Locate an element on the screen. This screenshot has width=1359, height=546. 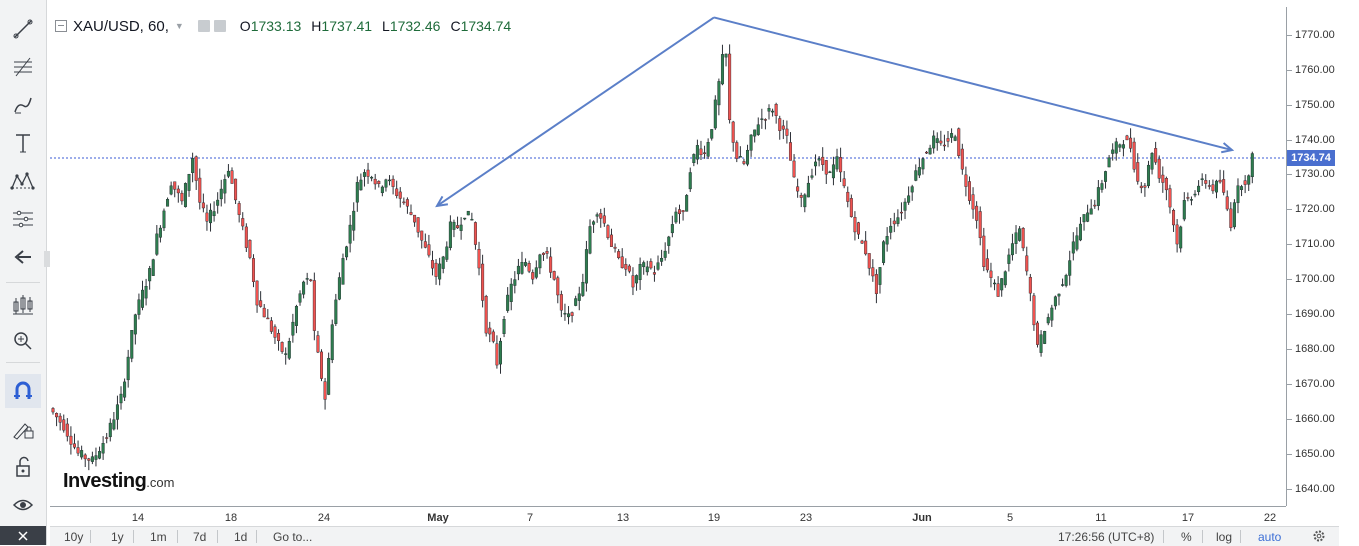
measure-tool-icon is located at coordinates (23, 219).